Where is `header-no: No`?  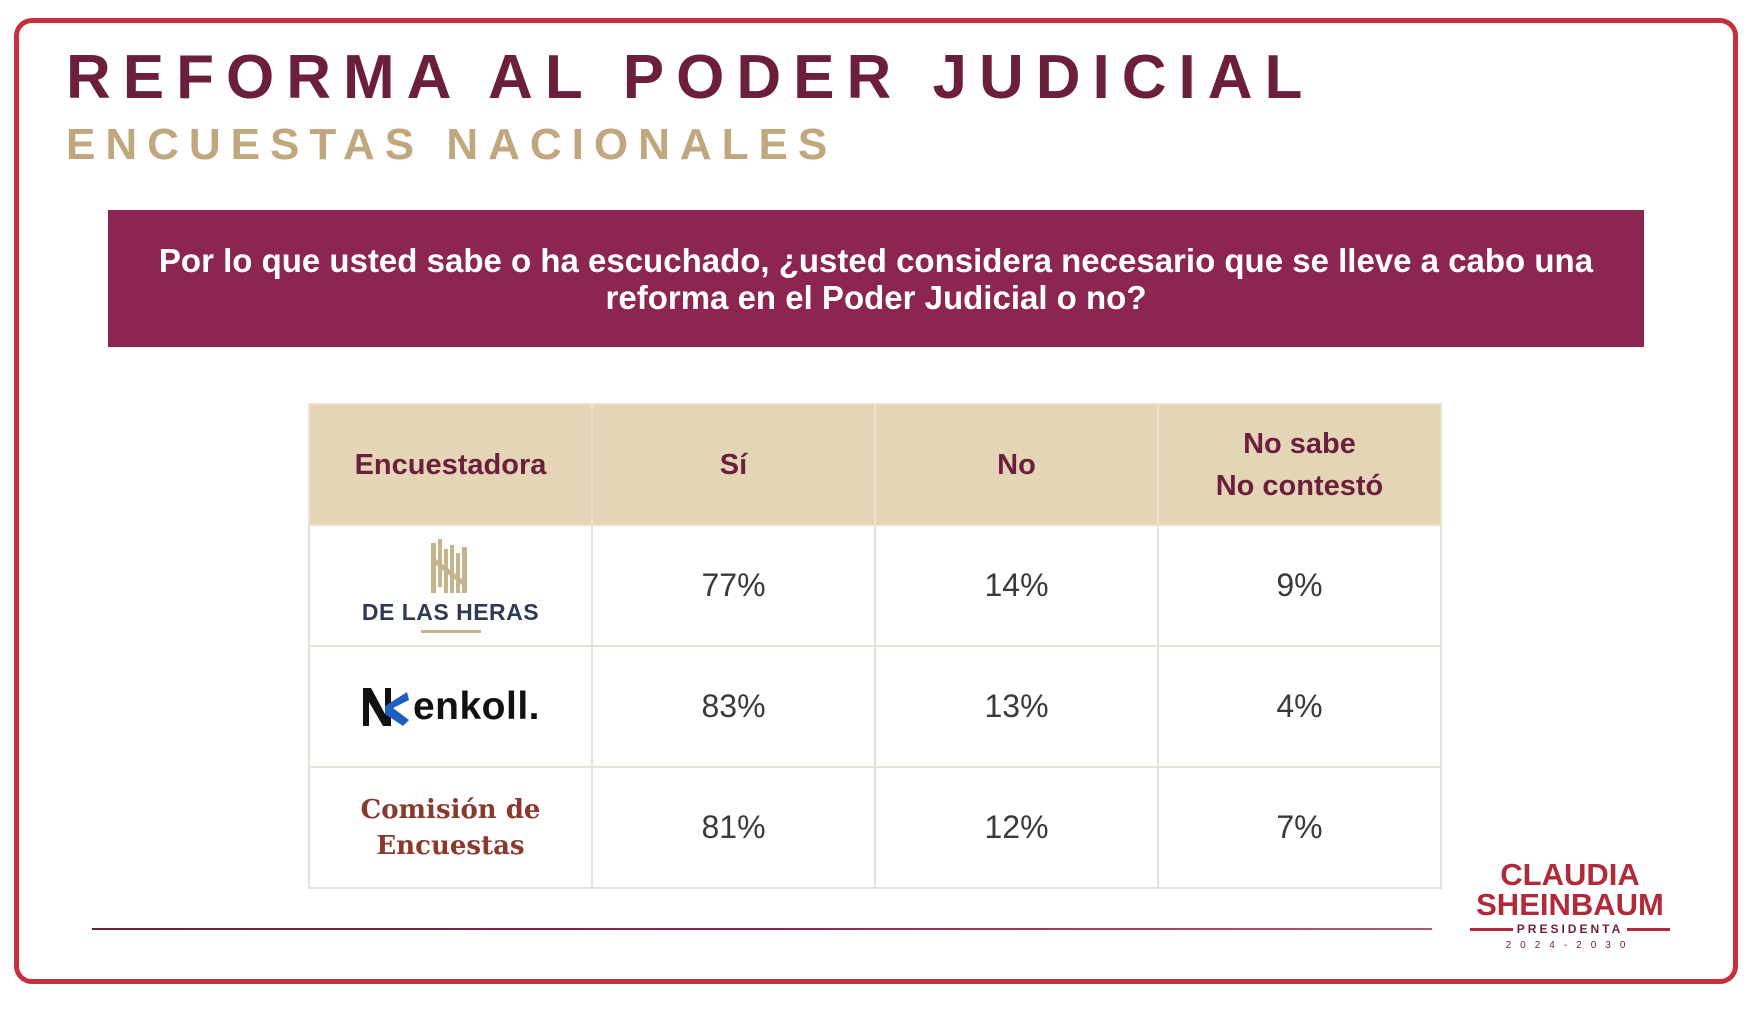 header-no: No is located at coordinates (1016, 464).